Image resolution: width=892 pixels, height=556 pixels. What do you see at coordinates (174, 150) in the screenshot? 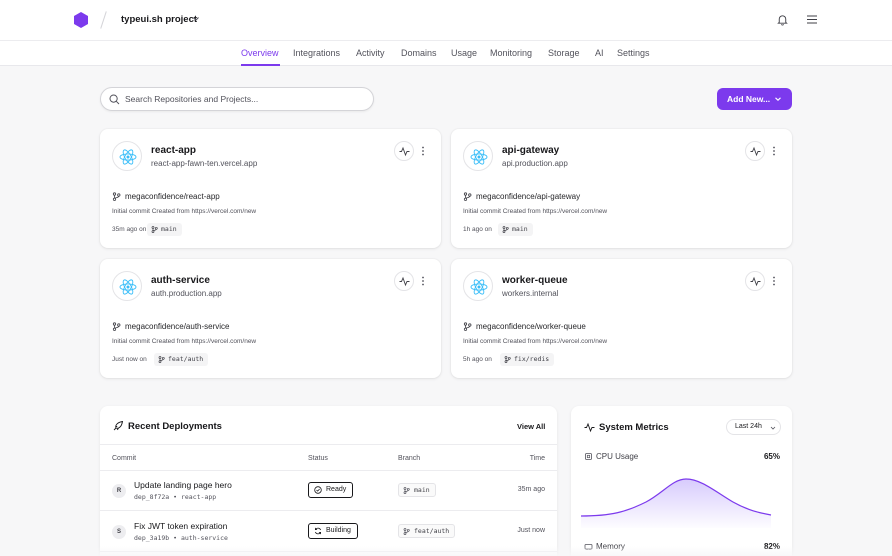
I see `project-name: react-app` at bounding box center [174, 150].